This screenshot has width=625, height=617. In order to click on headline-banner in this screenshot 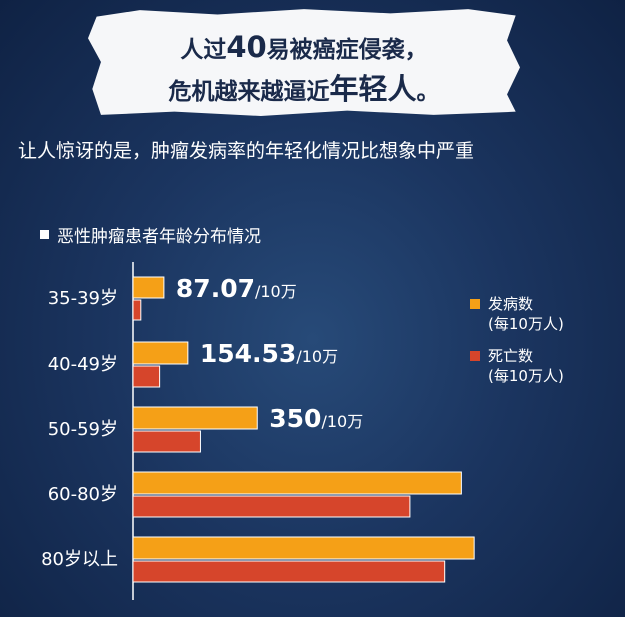, I will do `click(304, 62)`.